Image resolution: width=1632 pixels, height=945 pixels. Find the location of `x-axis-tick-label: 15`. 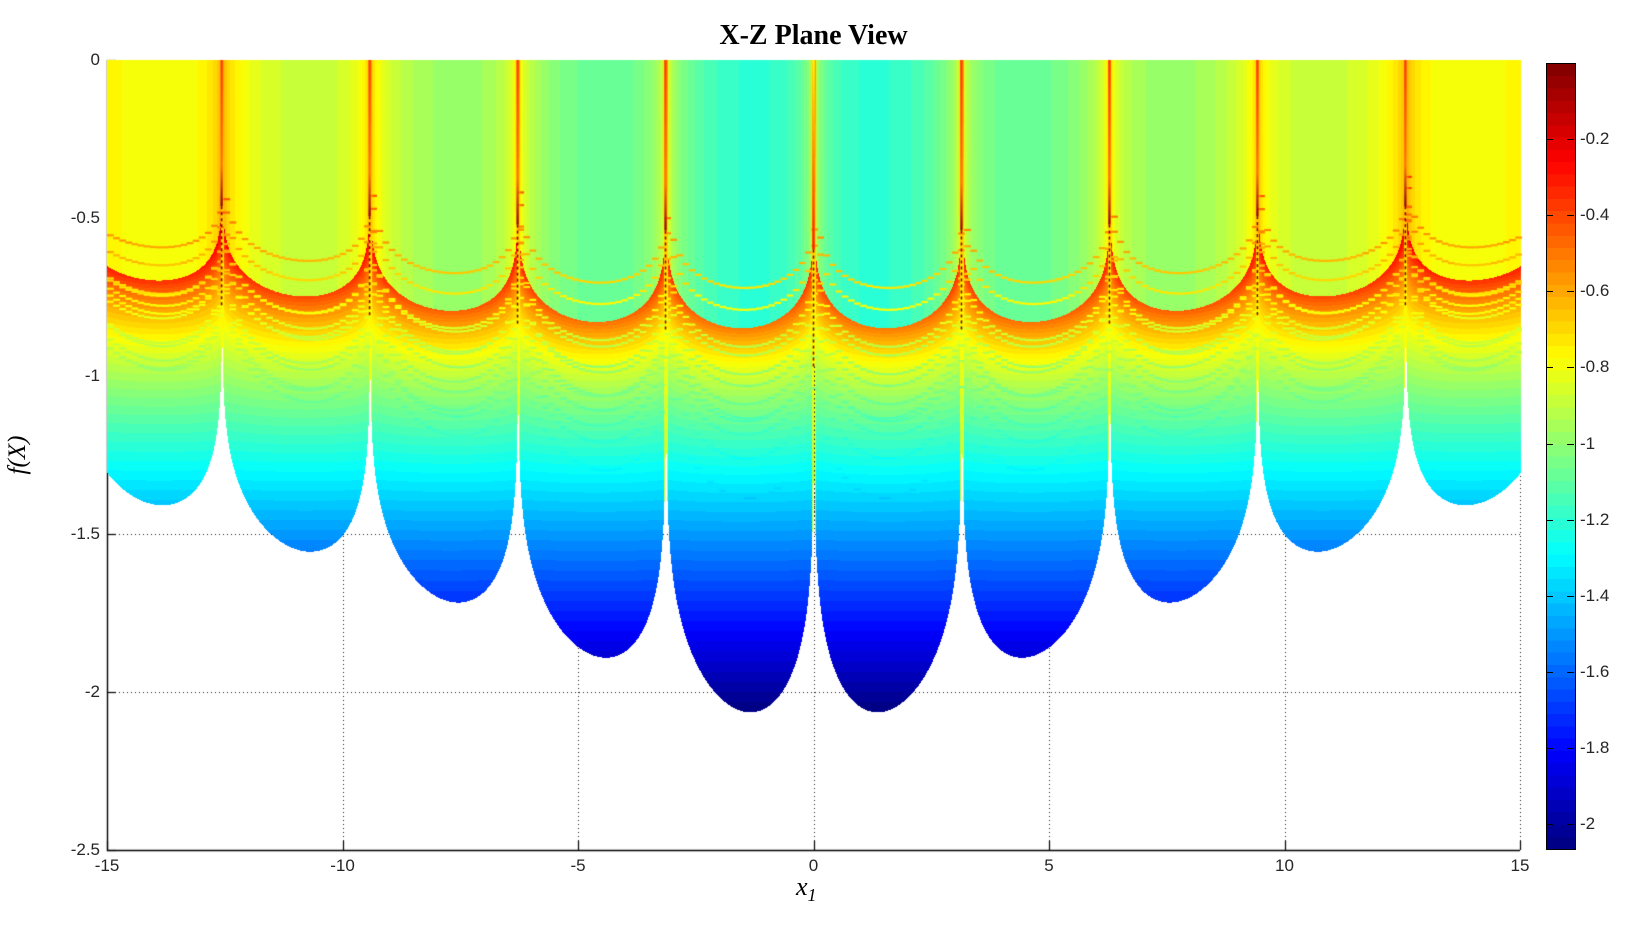

x-axis-tick-label: 15 is located at coordinates (1520, 865).